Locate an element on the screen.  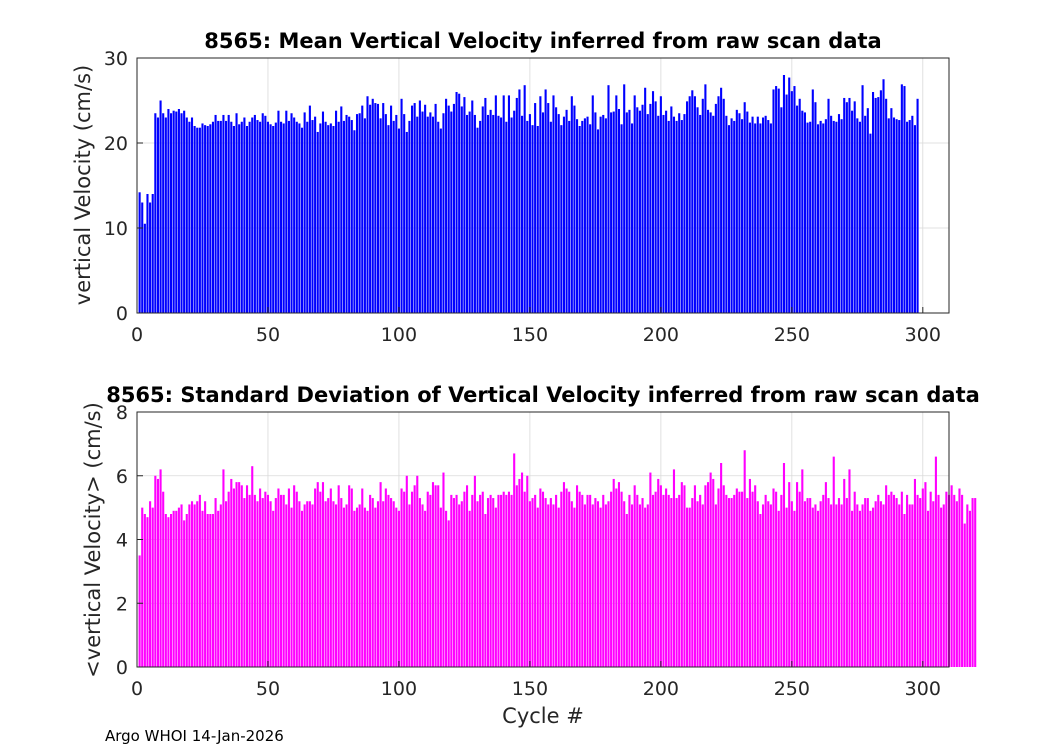
x-tick-label: 300 is located at coordinates (923, 335).